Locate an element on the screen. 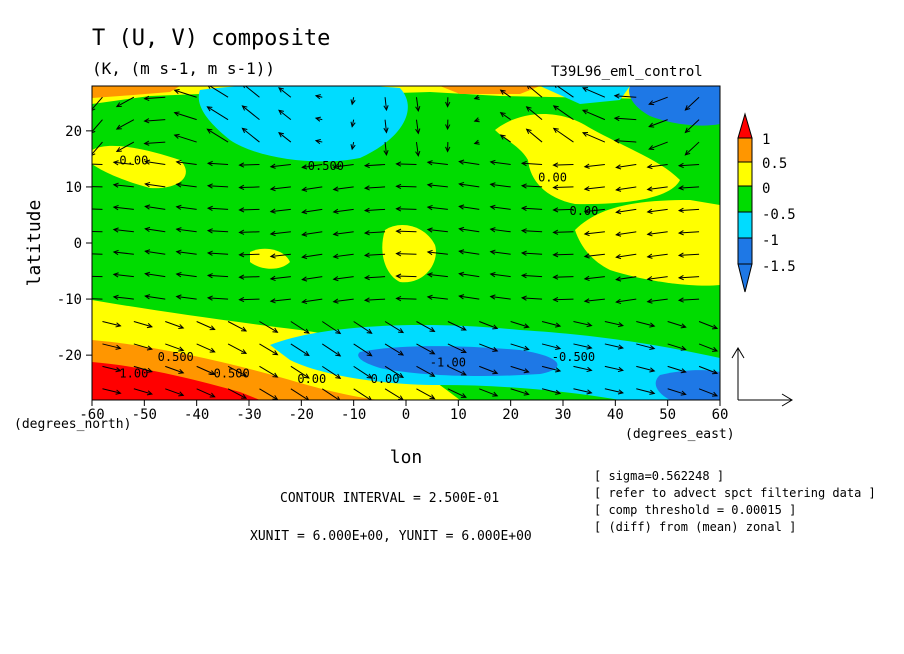 This screenshot has width=904, height=654. y-axis-title: latitude is located at coordinates (34, 243).